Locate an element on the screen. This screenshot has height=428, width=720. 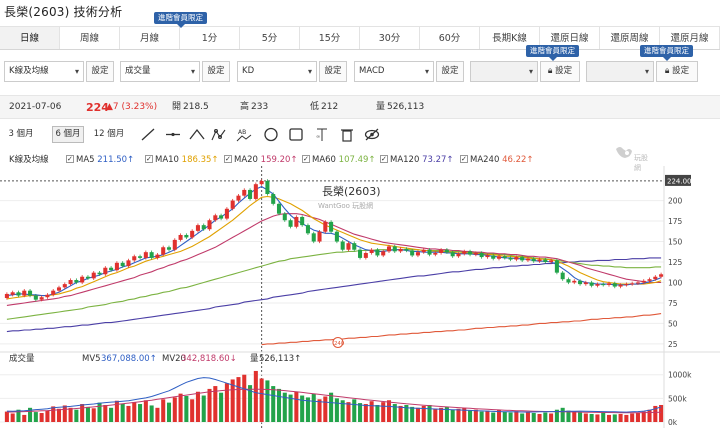
tab-2: 月線 is located at coordinates (150, 37).